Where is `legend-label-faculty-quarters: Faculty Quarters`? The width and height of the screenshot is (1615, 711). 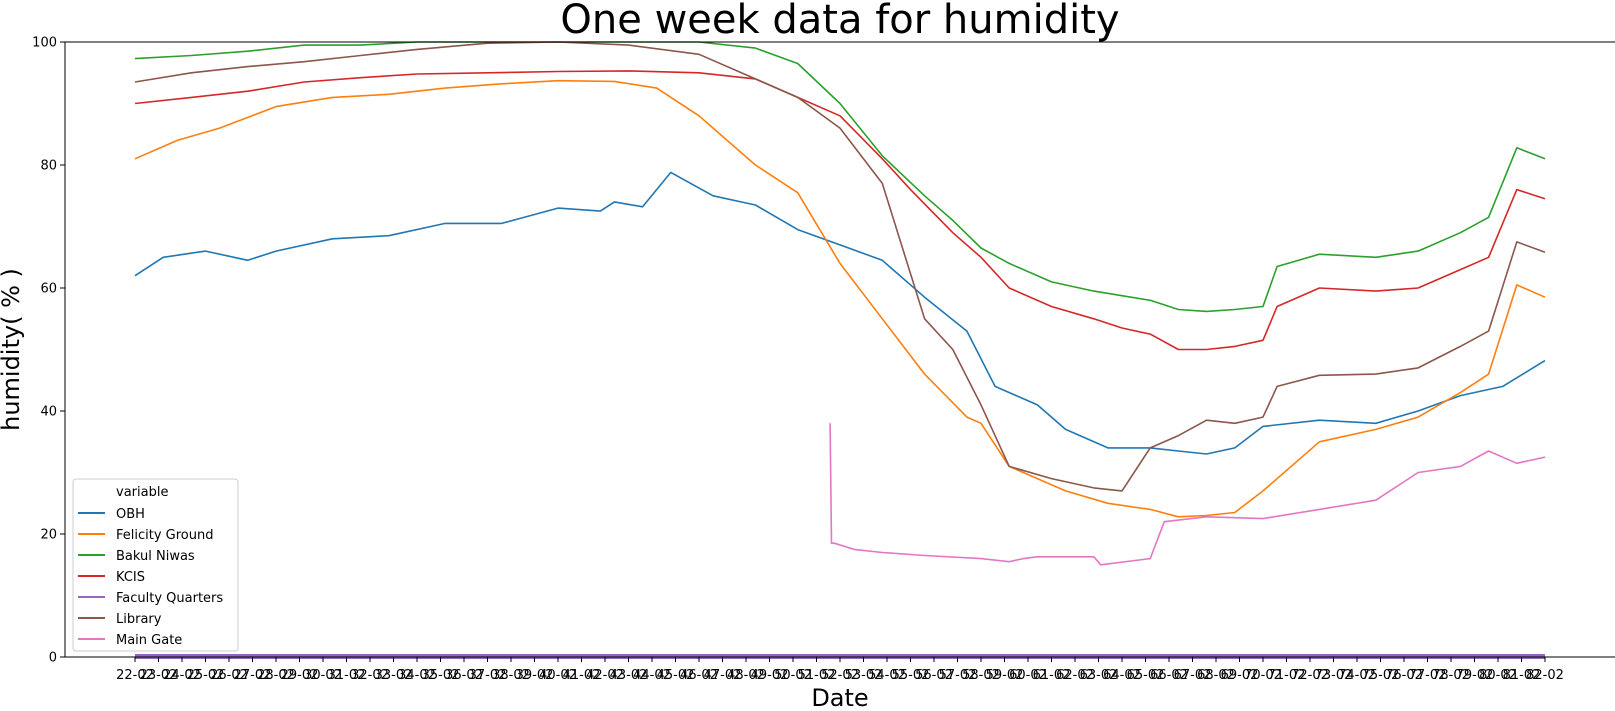 legend-label-faculty-quarters: Faculty Quarters is located at coordinates (169, 598).